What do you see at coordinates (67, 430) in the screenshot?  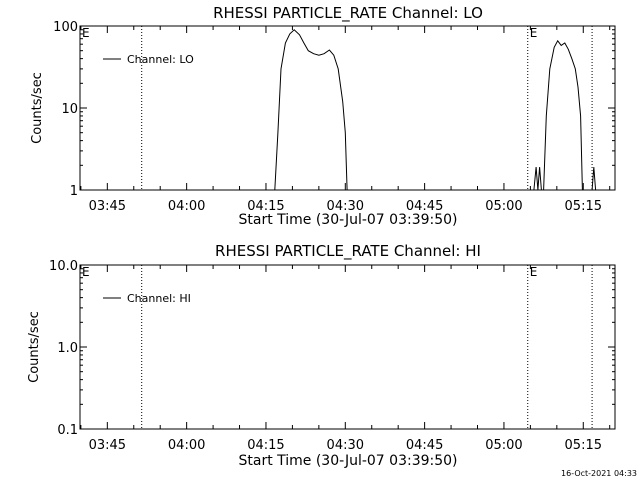 I see `y-tick-label: 0.1` at bounding box center [67, 430].